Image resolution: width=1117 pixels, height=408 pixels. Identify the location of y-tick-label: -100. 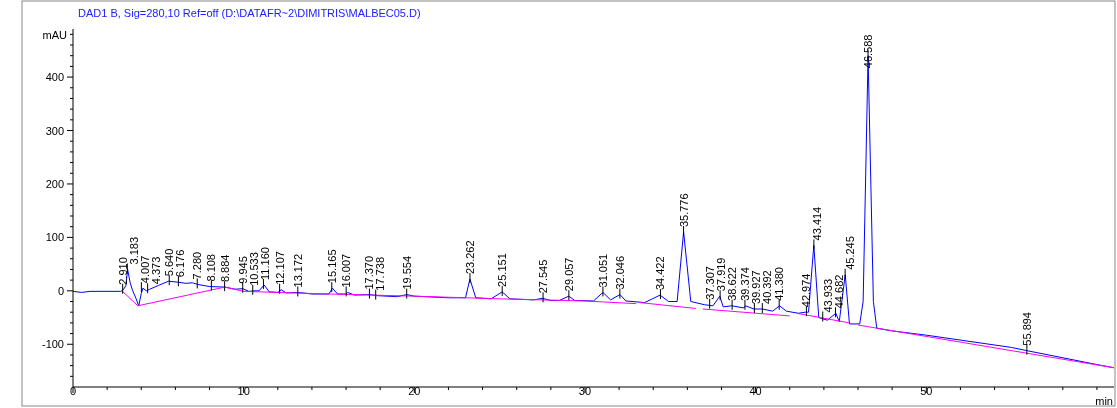
(52, 344).